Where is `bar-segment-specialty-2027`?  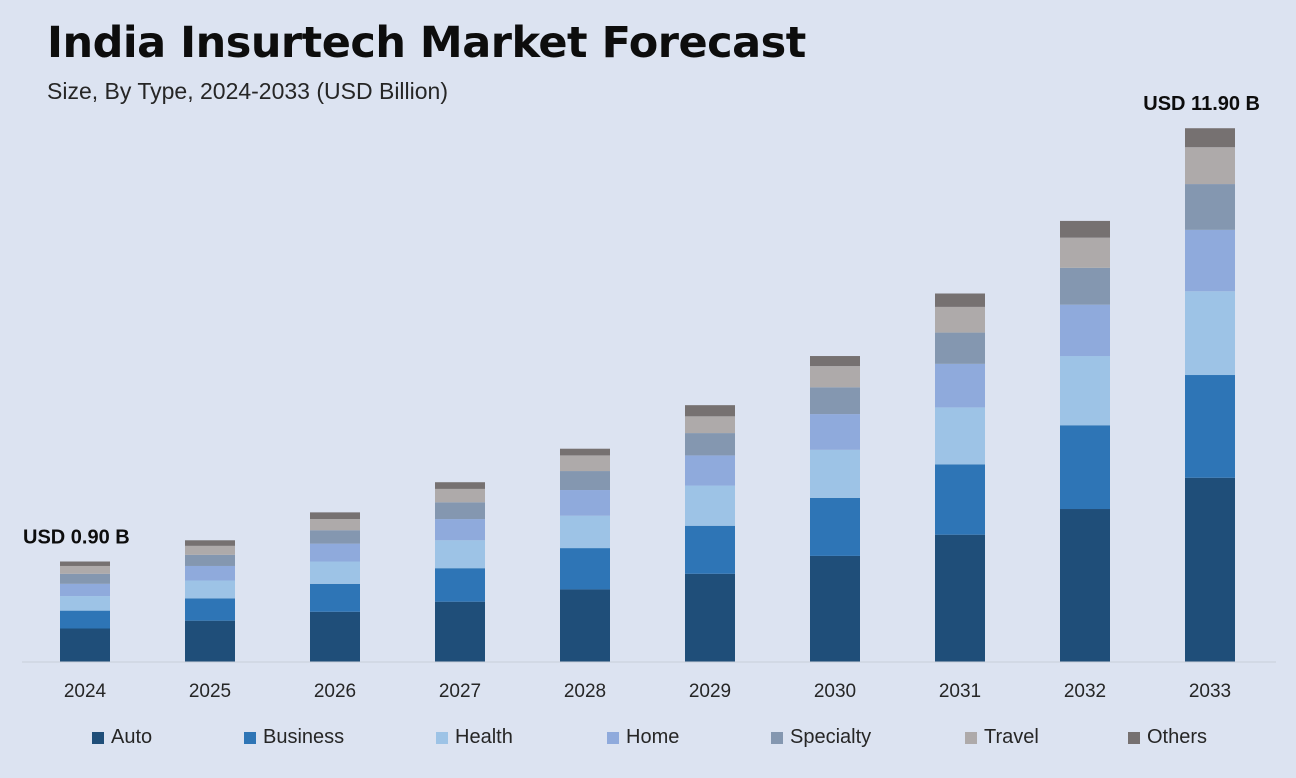
bar-segment-specialty-2027 is located at coordinates (460, 511).